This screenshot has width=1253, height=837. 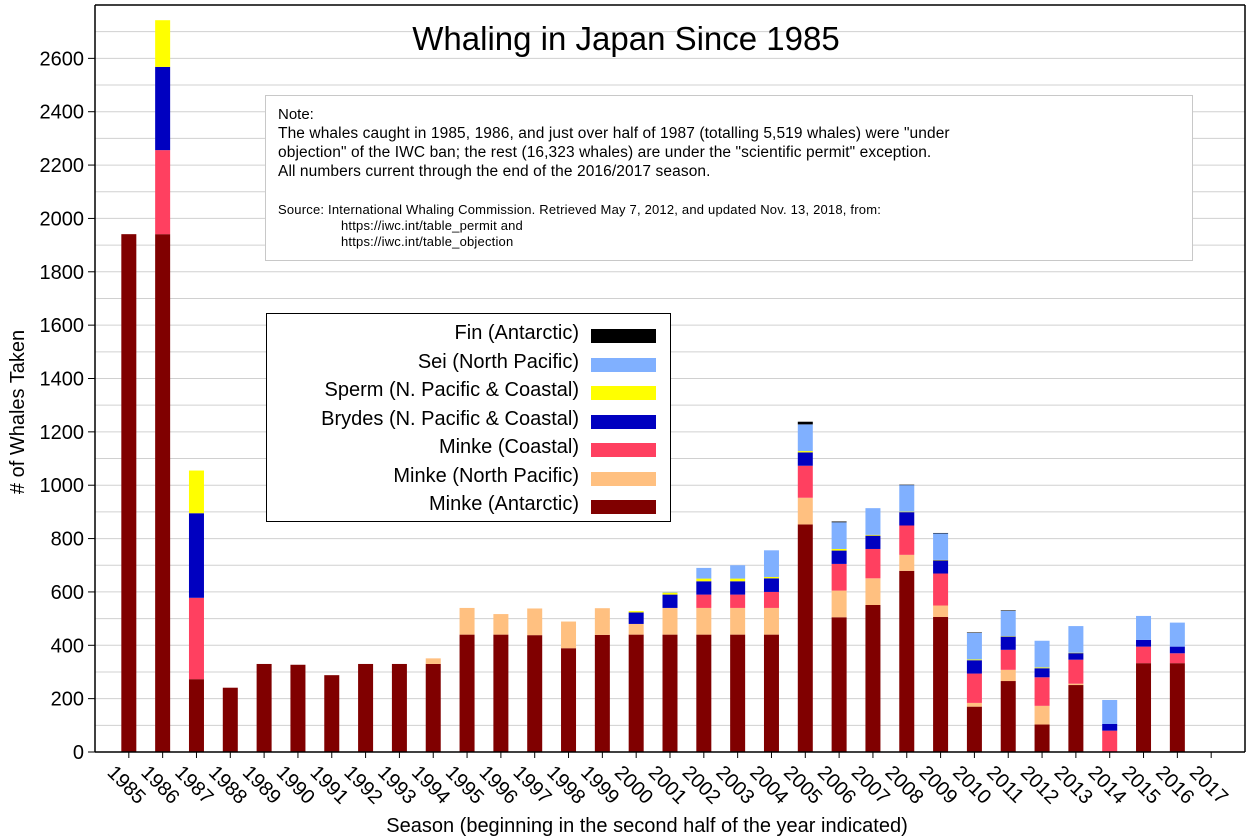 I want to click on legend-item-minke-coastal: Minke (Coastal), so click(x=469, y=448).